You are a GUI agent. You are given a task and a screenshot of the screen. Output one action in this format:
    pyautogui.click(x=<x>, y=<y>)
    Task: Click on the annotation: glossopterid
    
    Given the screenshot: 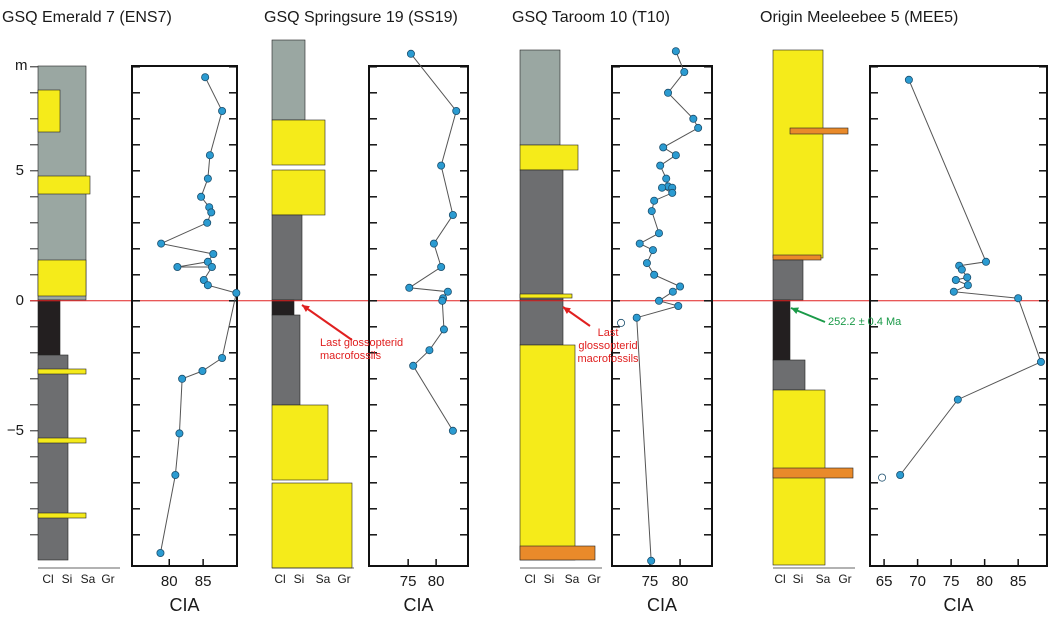 What is the action you would take?
    pyautogui.click(x=607, y=346)
    